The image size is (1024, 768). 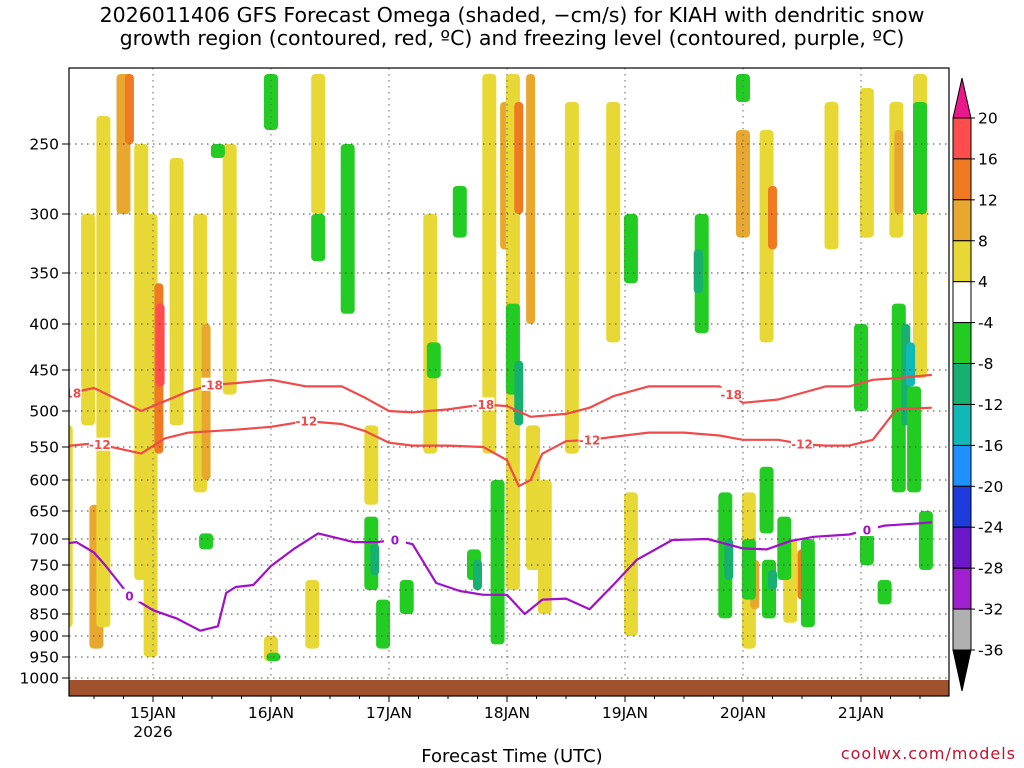 What do you see at coordinates (990, 487) in the screenshot?
I see `colorbar-label--20: -20` at bounding box center [990, 487].